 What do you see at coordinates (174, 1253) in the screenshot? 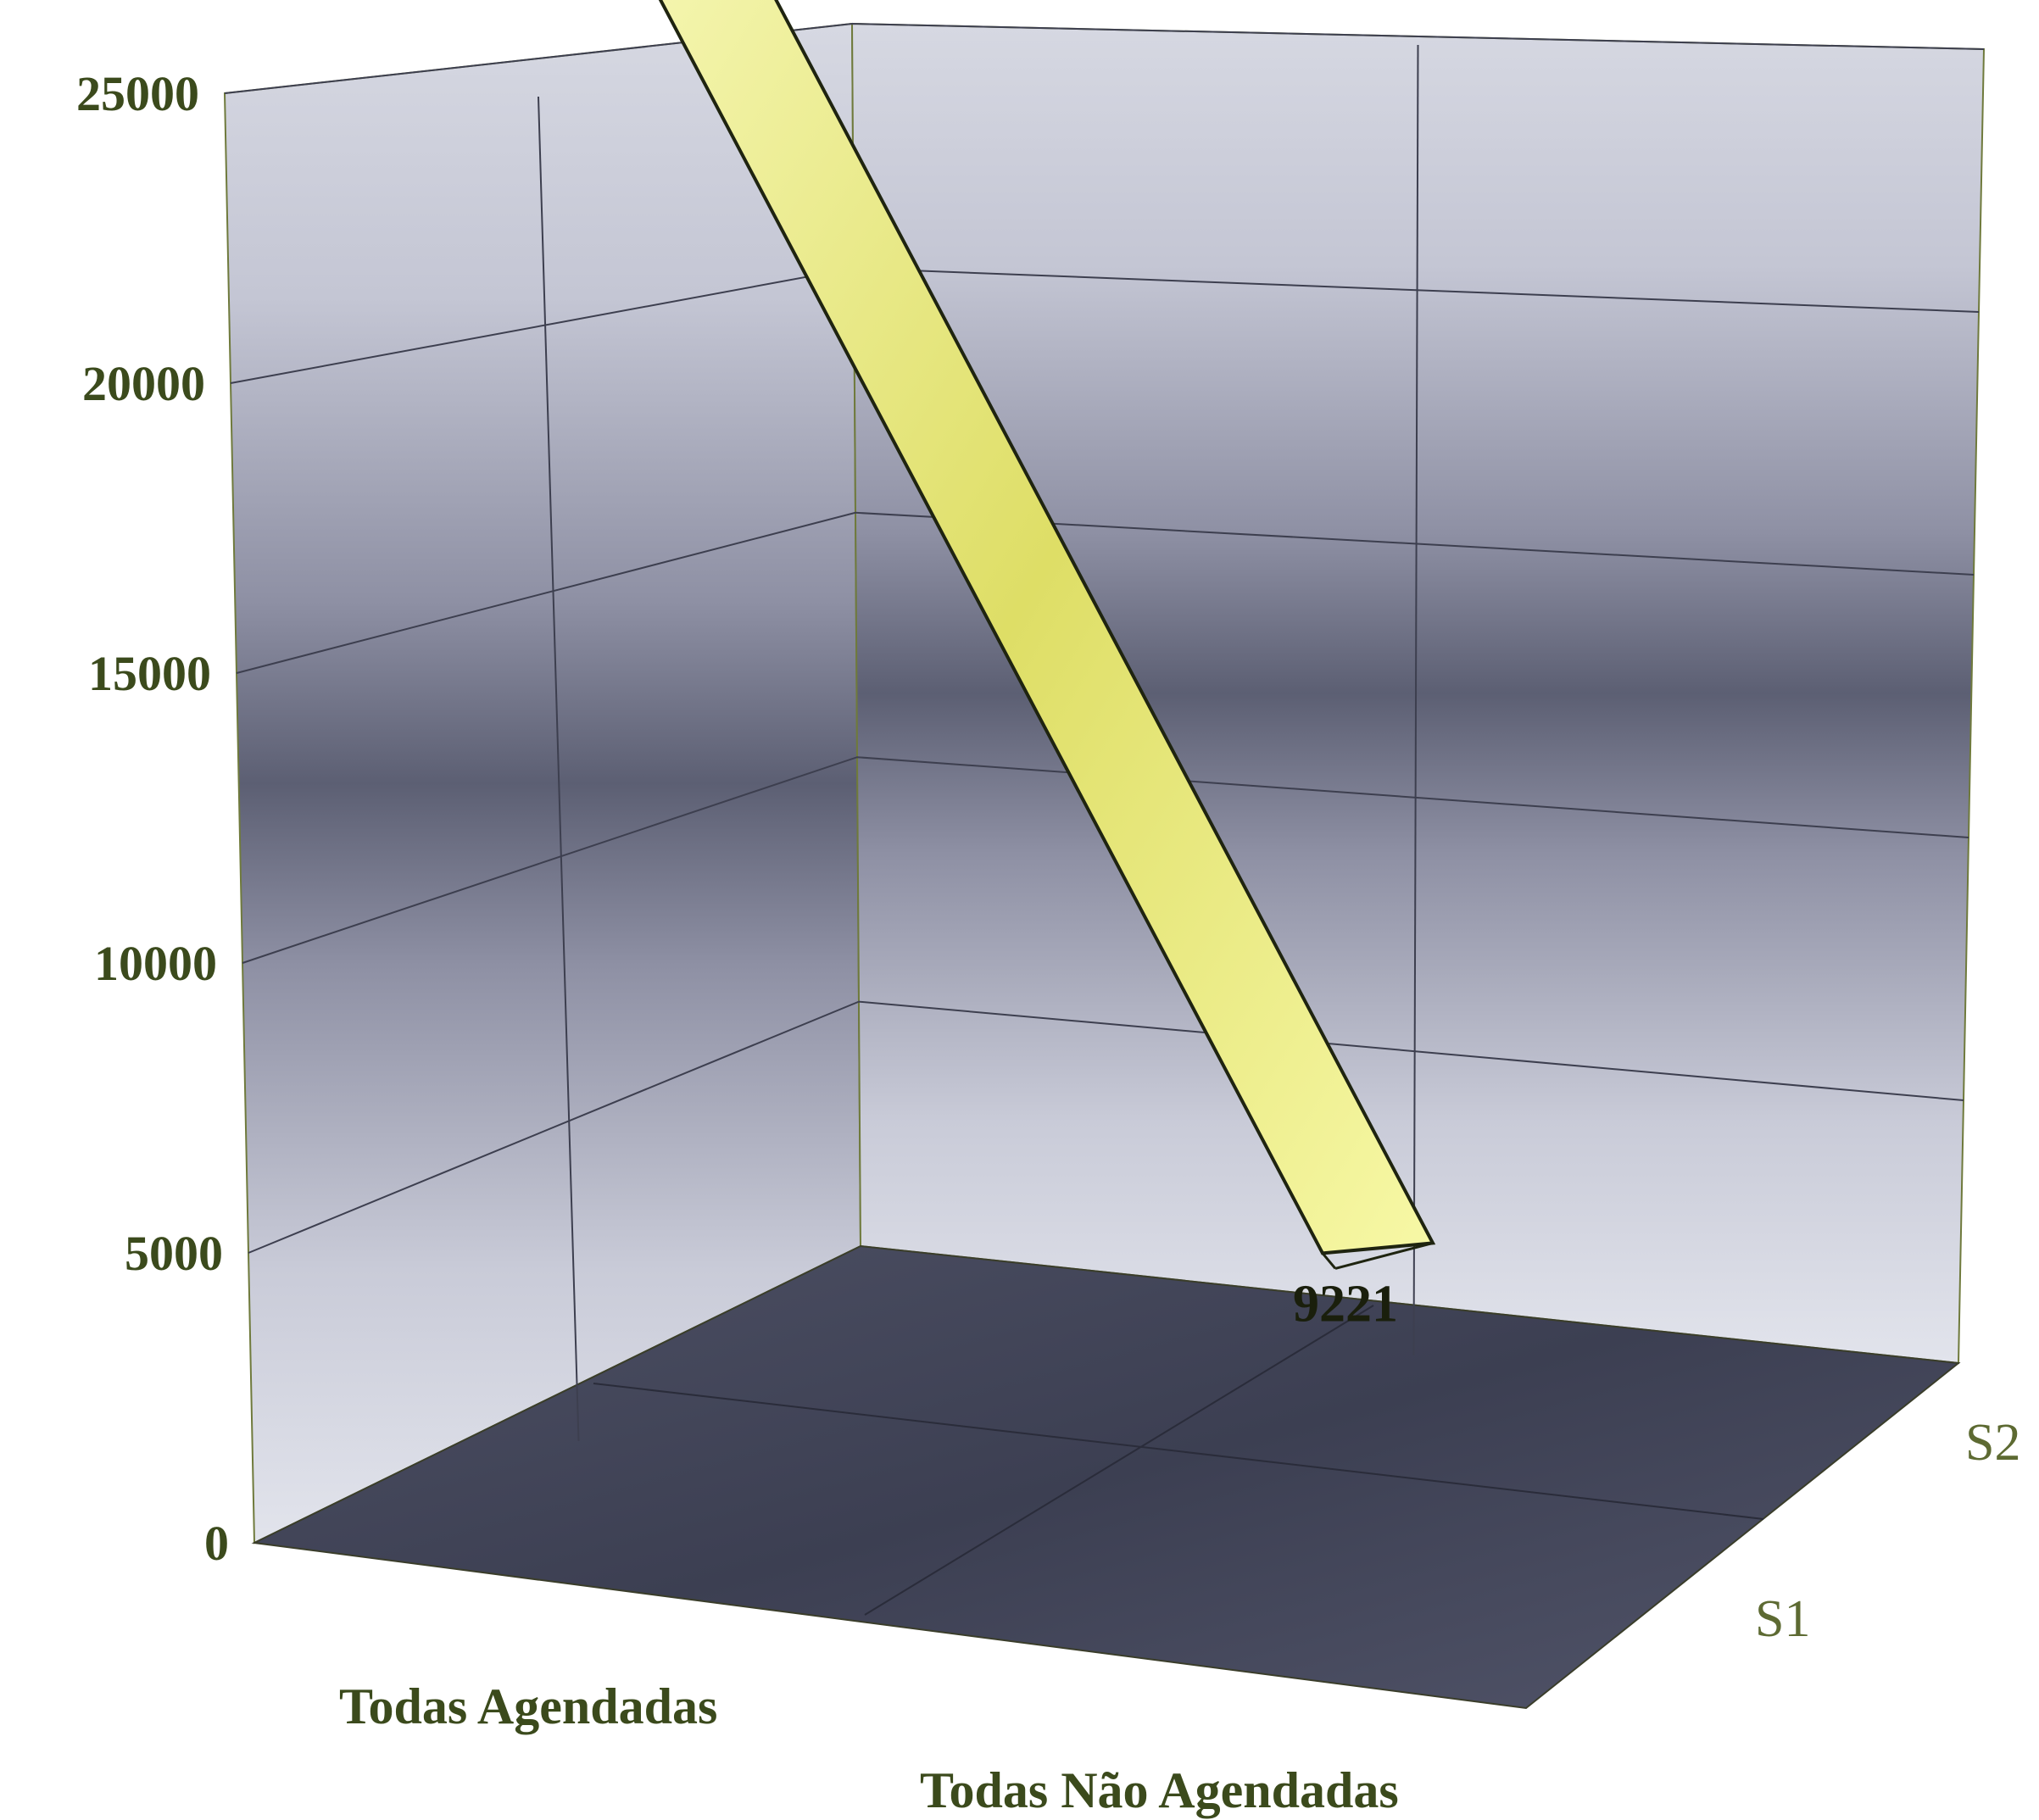
I see `y-tick-label: 5000` at bounding box center [174, 1253].